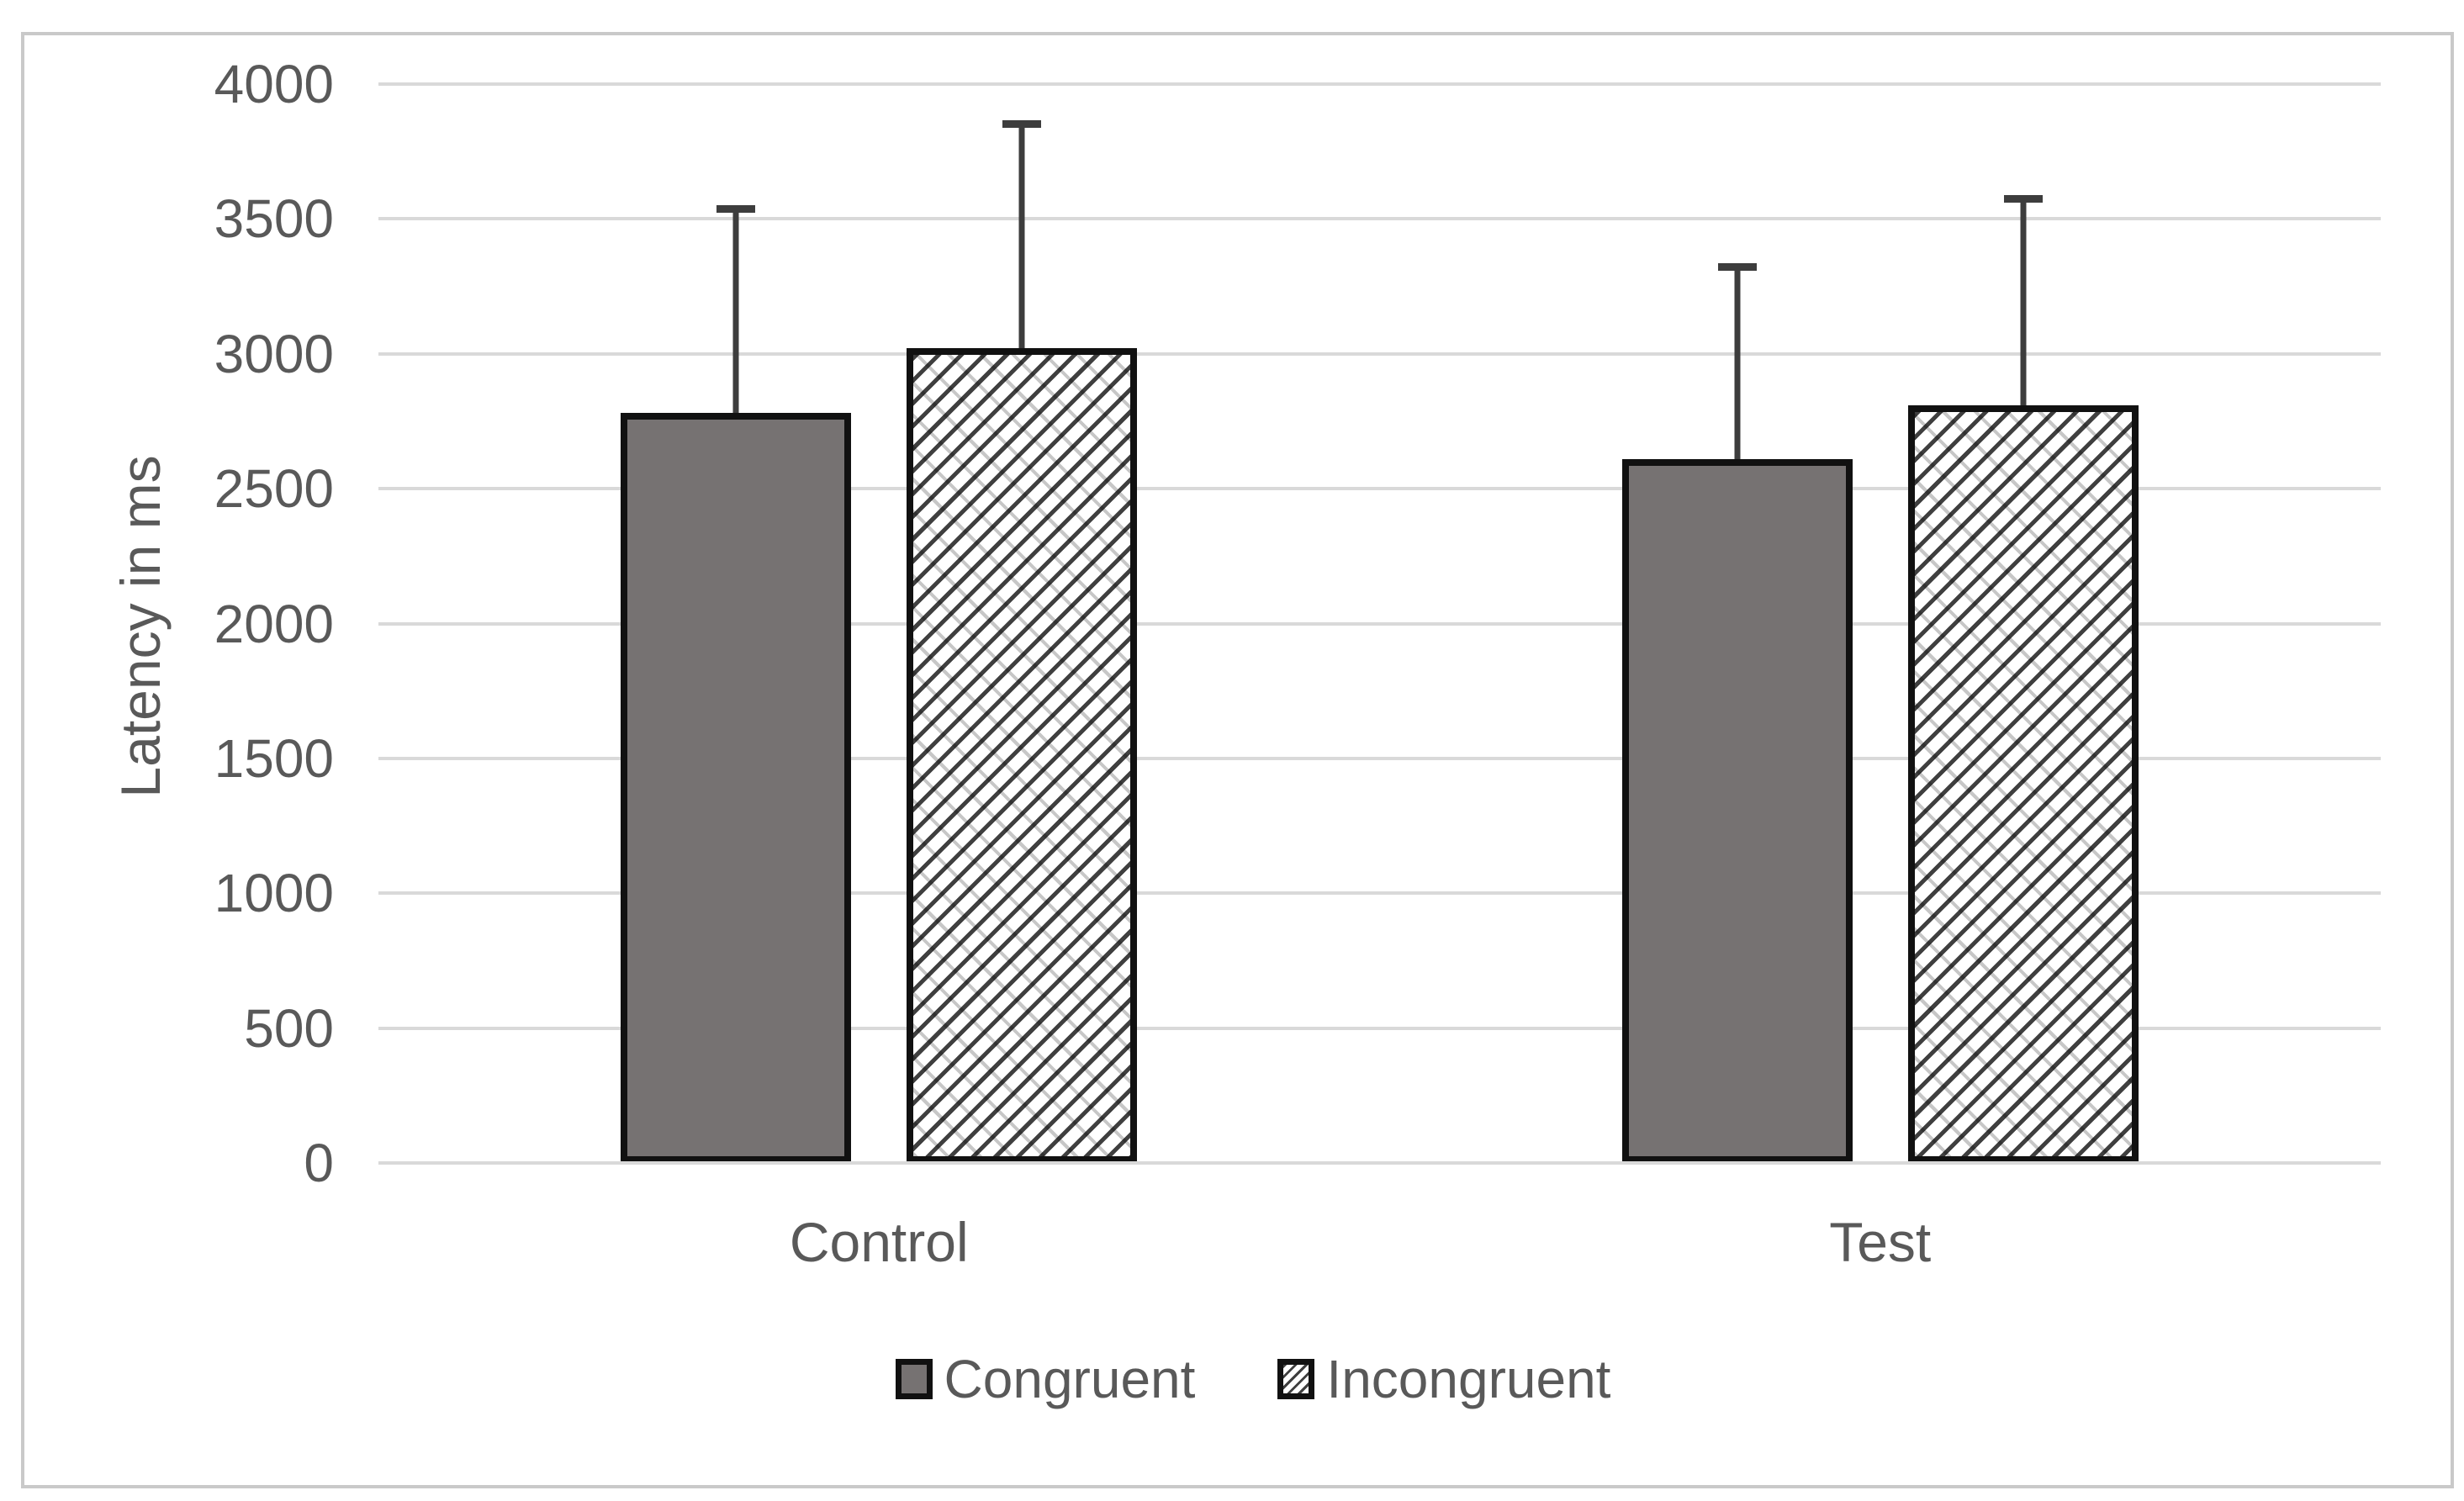 This screenshot has height=1501, width=2464. What do you see at coordinates (274, 219) in the screenshot?
I see `y-tick-label: 3500` at bounding box center [274, 219].